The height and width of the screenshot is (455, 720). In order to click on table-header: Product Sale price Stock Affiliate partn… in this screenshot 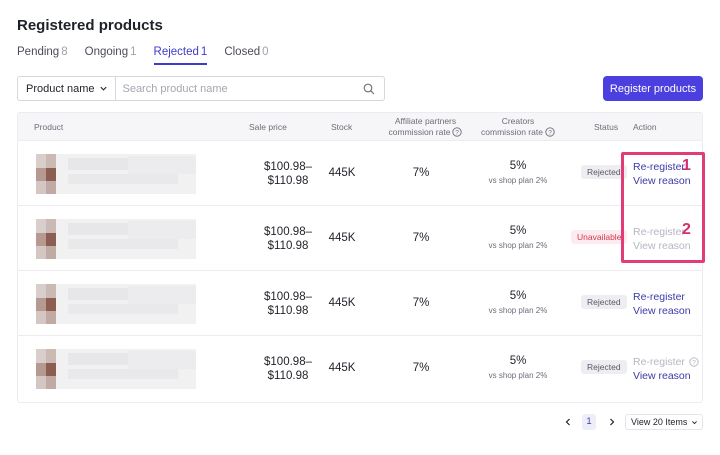, I will do `click(360, 127)`.